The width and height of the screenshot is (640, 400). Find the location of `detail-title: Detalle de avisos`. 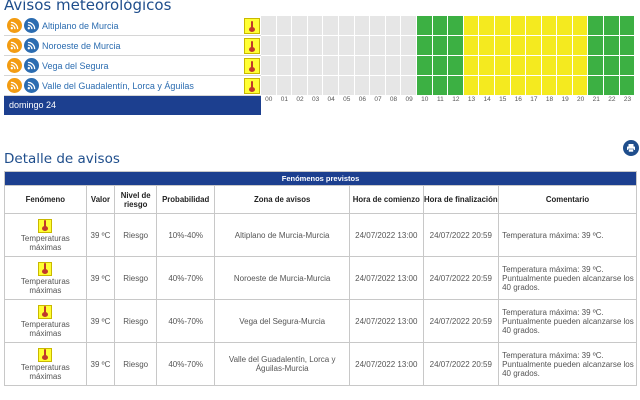

detail-title: Detalle de avisos is located at coordinates (62, 159).